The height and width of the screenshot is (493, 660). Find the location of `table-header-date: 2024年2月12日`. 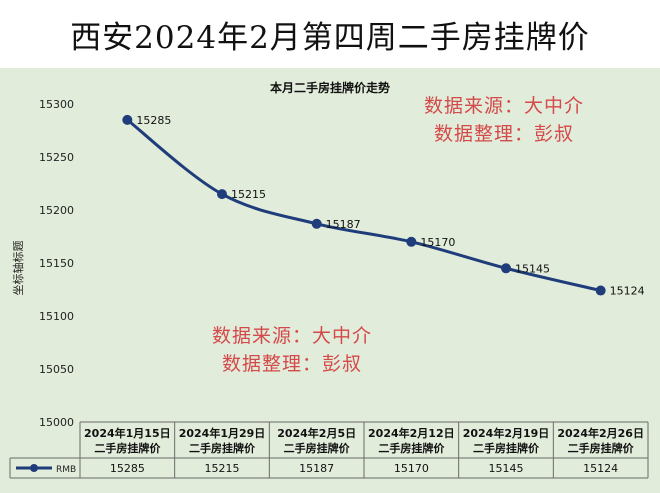

table-header-date: 2024年2月12日 is located at coordinates (411, 433).